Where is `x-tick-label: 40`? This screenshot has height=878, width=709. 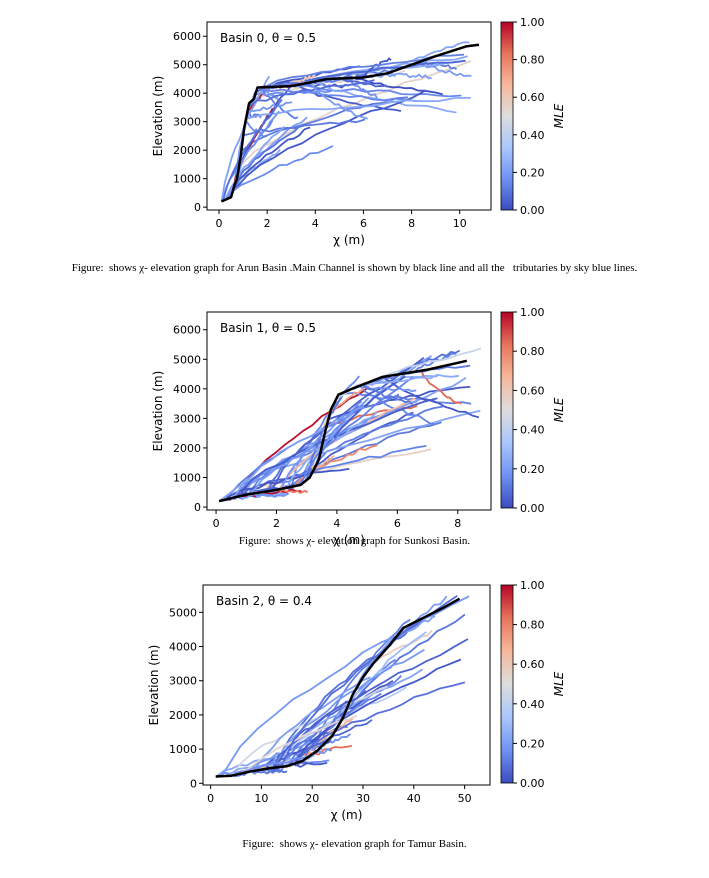
x-tick-label: 40 is located at coordinates (414, 798).